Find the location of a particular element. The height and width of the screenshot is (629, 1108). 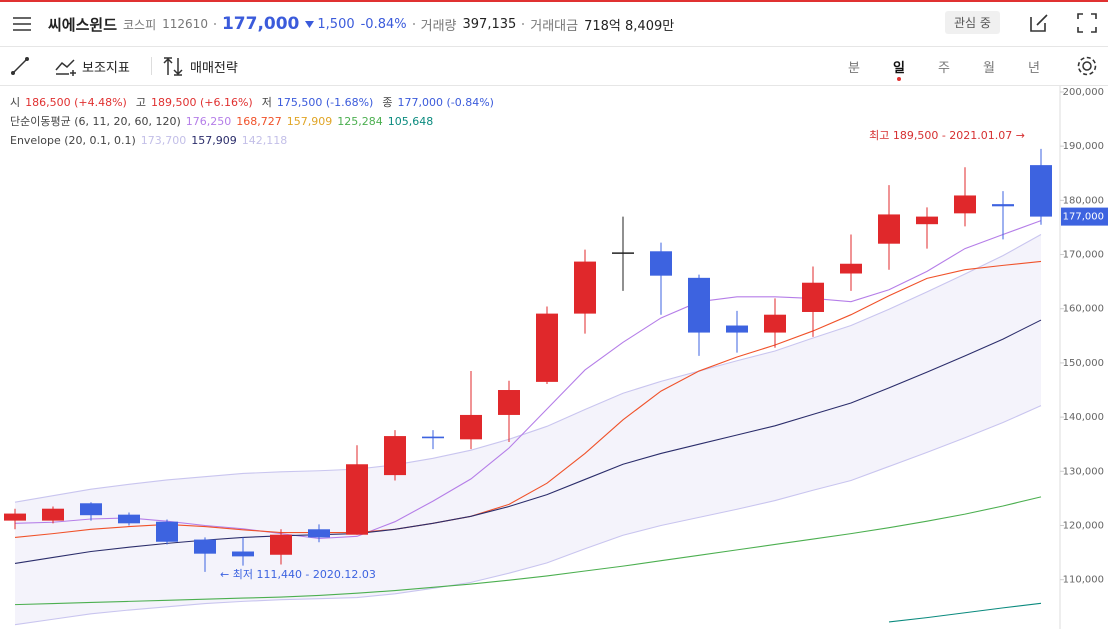

annotation: 최고 189,500 - 2021.01.07 → is located at coordinates (947, 135).